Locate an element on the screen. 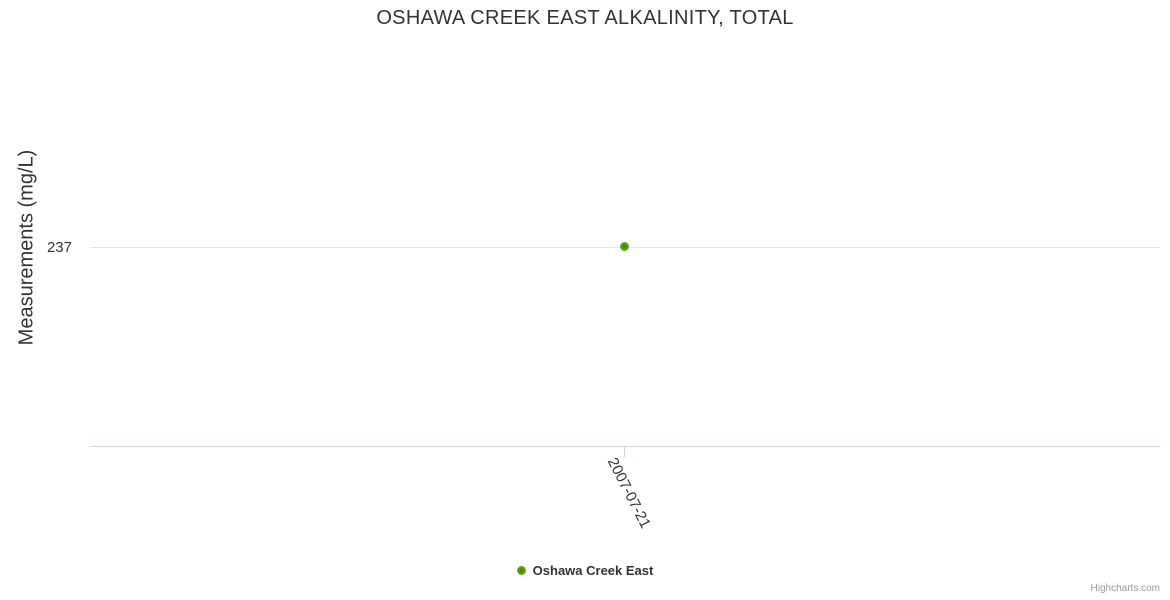 The image size is (1170, 600). y-axis-tick-label: 237 is located at coordinates (59, 247).